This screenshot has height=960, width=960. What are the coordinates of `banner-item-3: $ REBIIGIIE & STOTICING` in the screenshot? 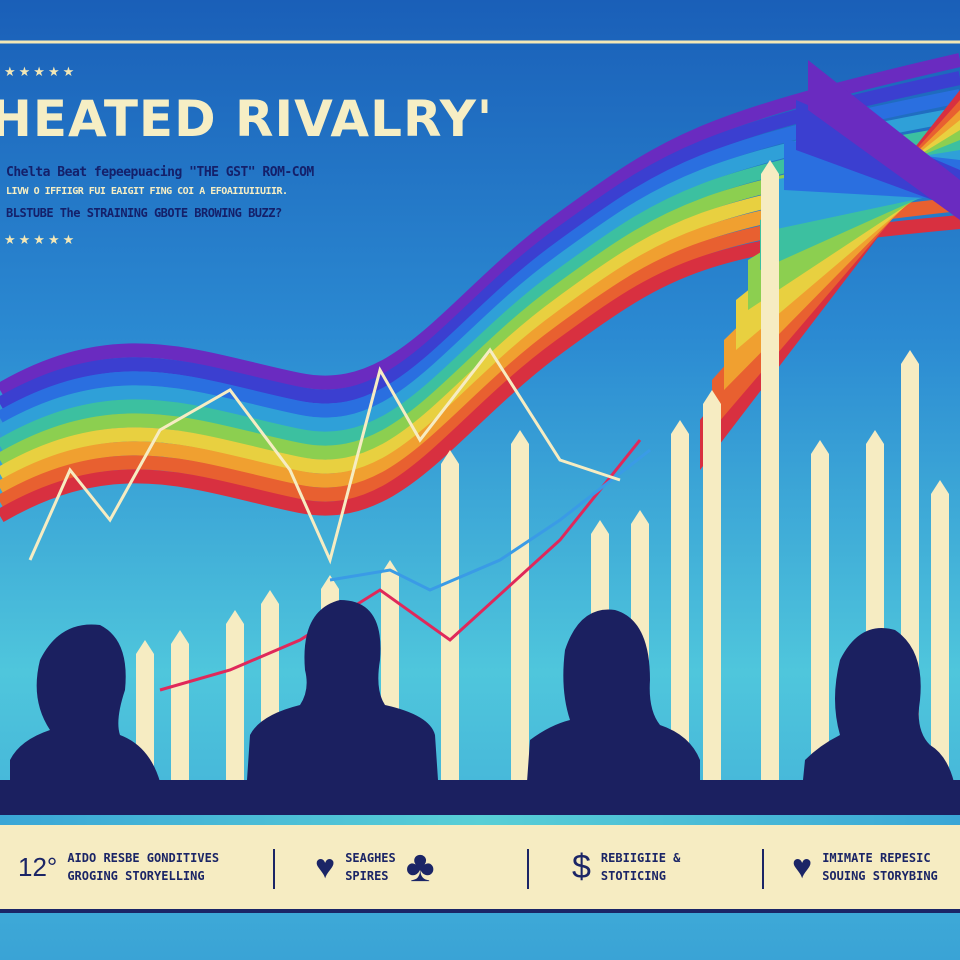 It's located at (626, 867).